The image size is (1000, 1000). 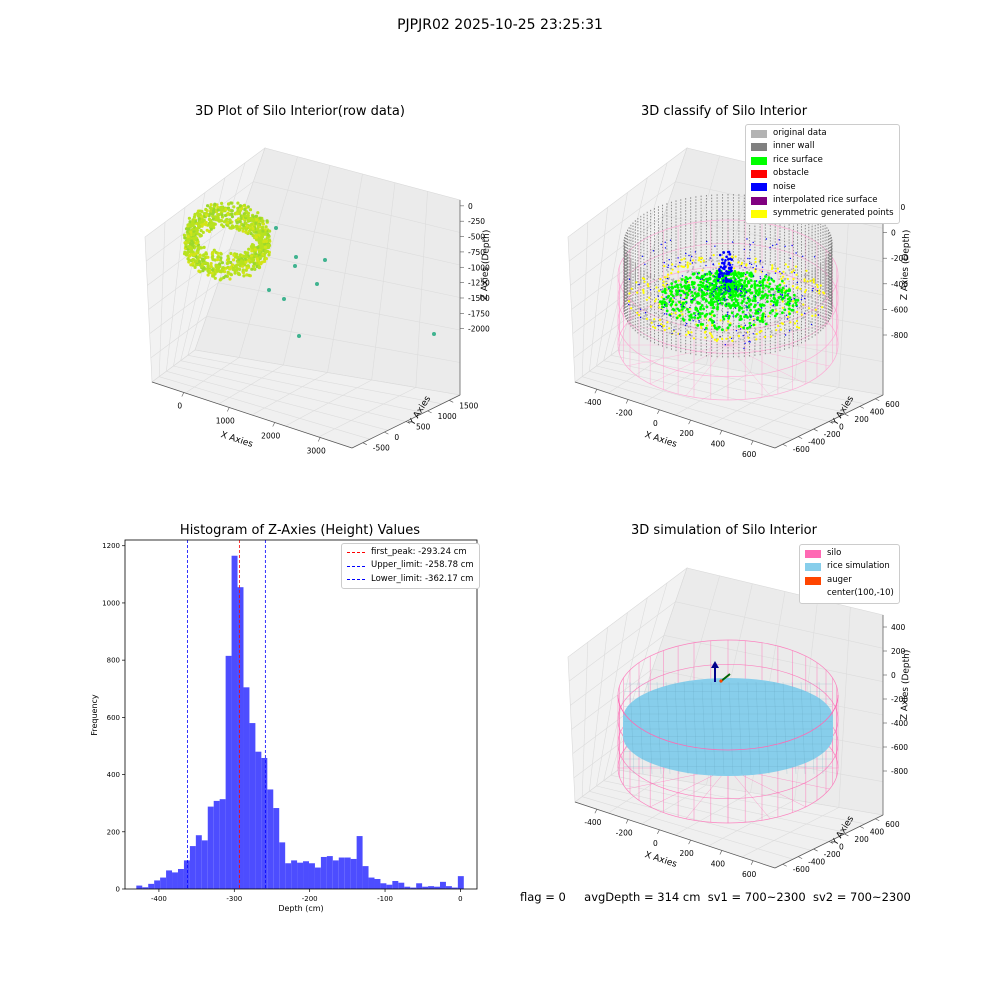 What do you see at coordinates (356, 553) in the screenshot?
I see `legend-line-swatch` at bounding box center [356, 553].